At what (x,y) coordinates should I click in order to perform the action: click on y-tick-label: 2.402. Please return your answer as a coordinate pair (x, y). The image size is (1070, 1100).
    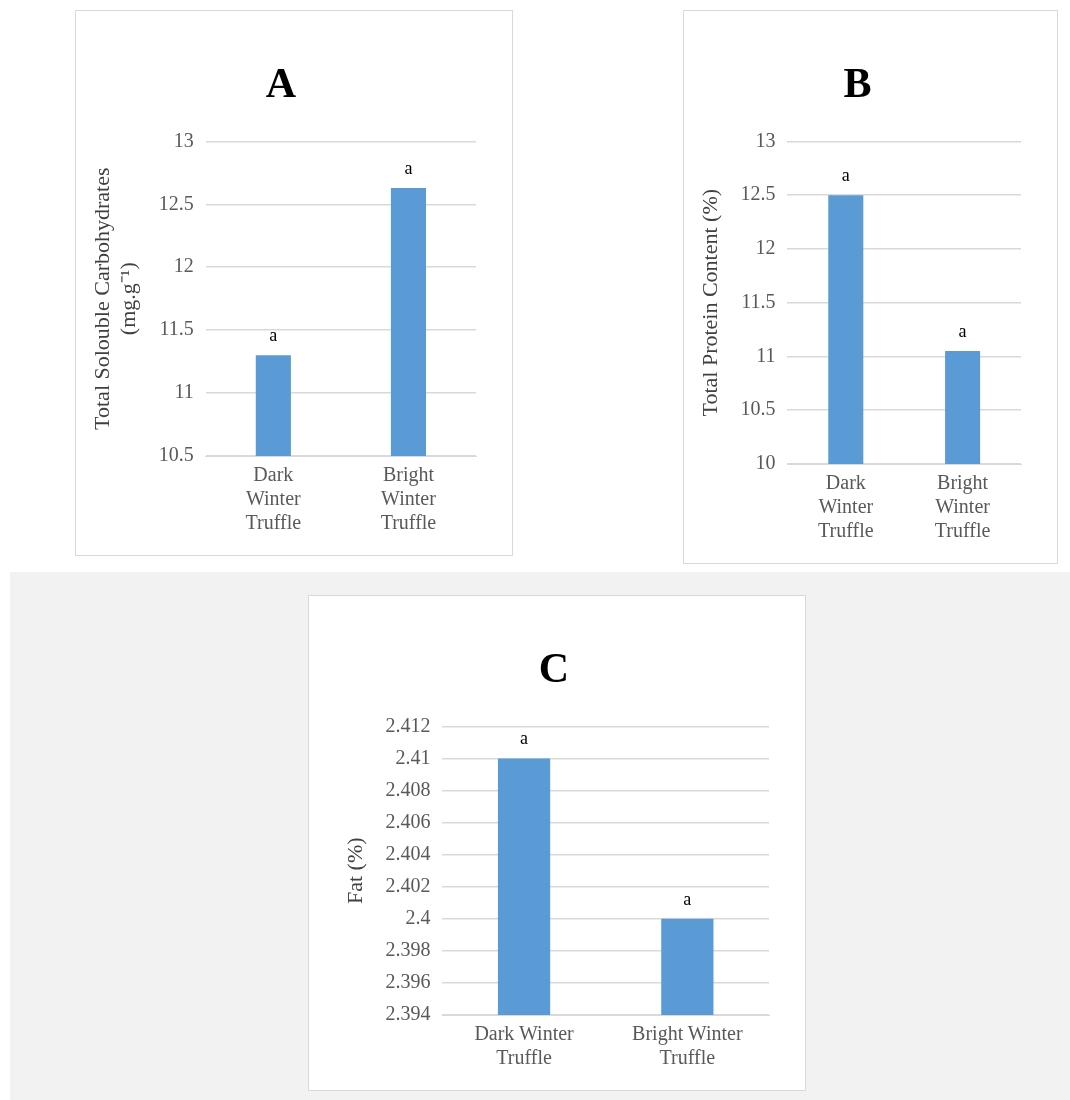
    Looking at the image, I should click on (408, 884).